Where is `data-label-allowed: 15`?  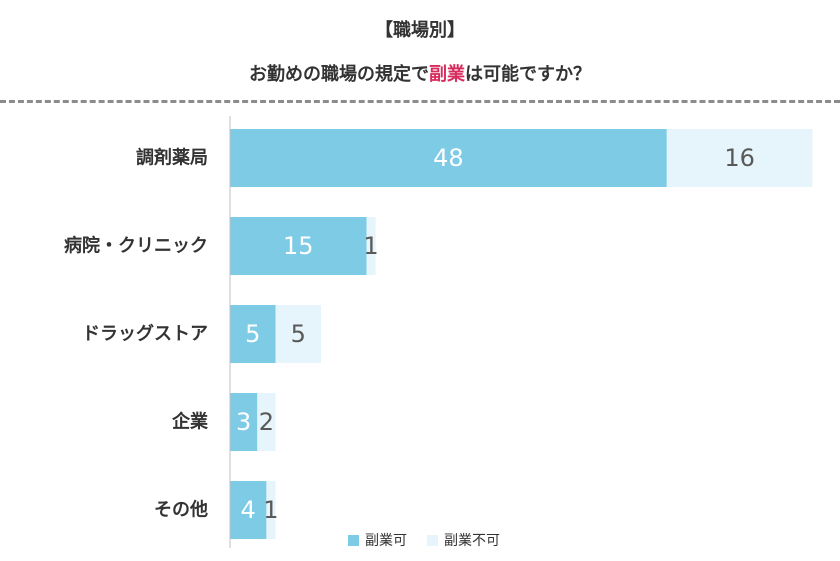 data-label-allowed: 15 is located at coordinates (298, 246).